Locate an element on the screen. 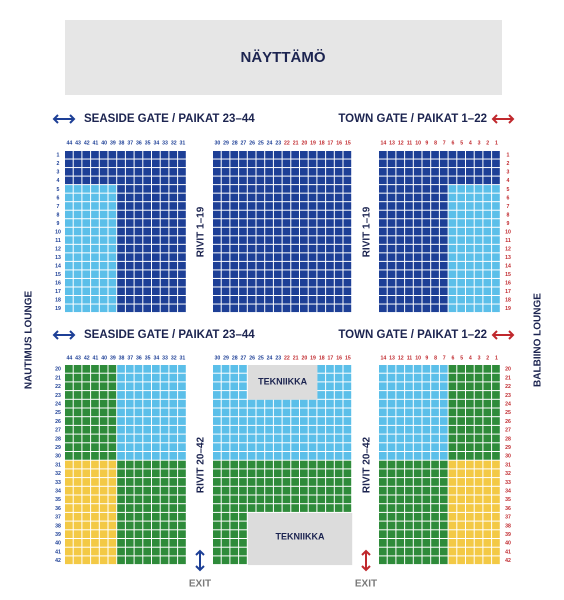 This screenshot has width=564, height=600. seat-number: 20 is located at coordinates (304, 143).